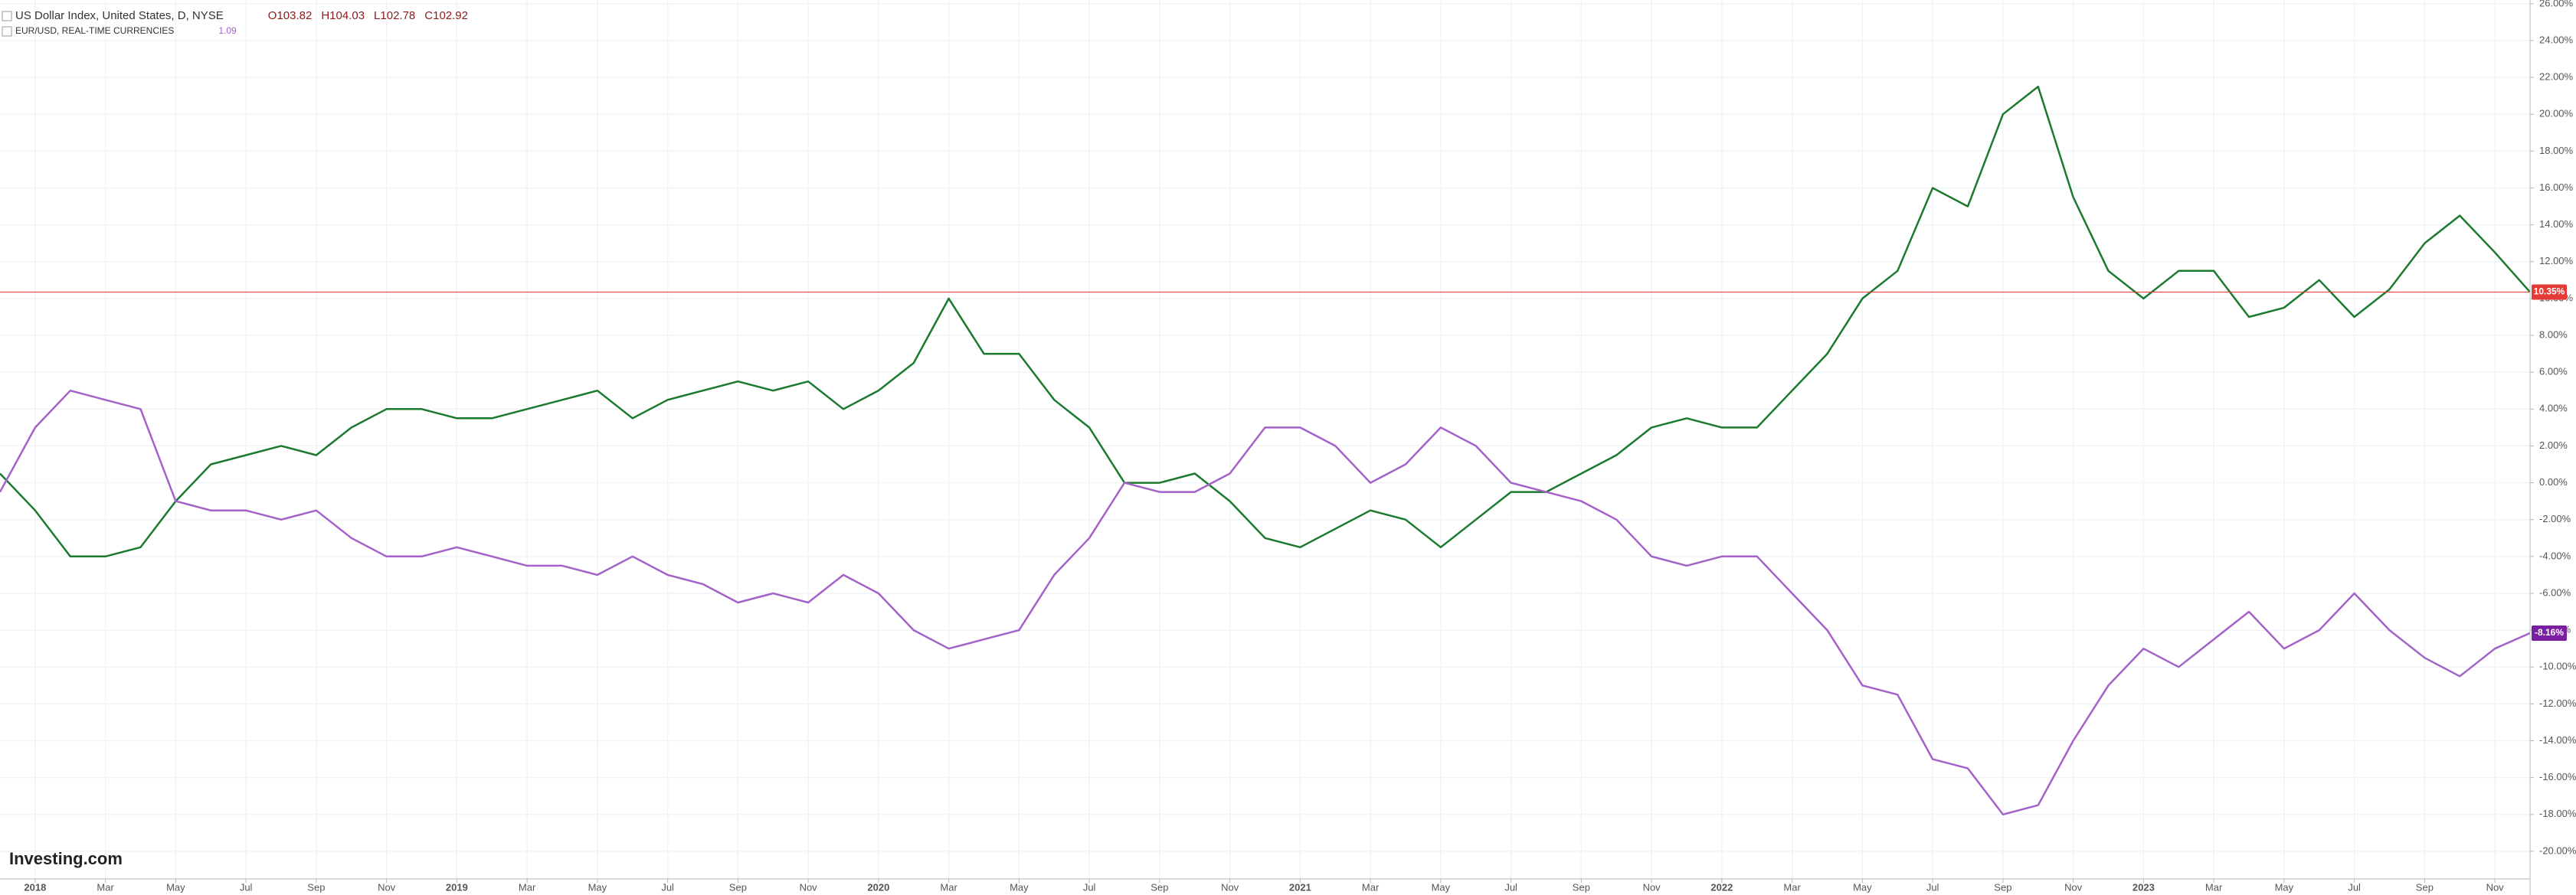 The image size is (2576, 895). Describe the element at coordinates (2555, 555) in the screenshot. I see `y-tick-label: -4.00%` at that location.